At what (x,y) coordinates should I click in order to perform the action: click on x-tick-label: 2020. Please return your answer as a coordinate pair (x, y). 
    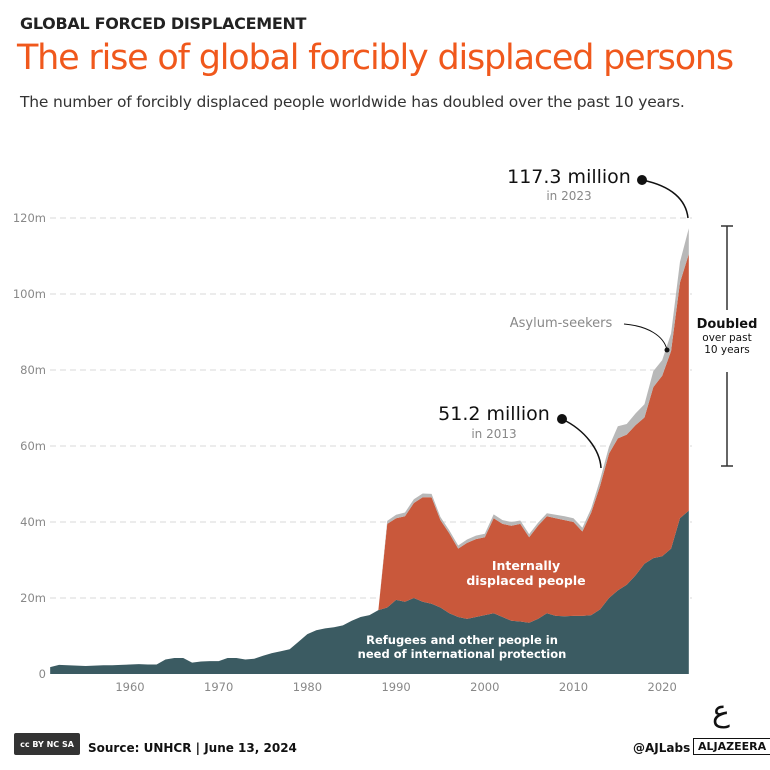
    Looking at the image, I should click on (662, 687).